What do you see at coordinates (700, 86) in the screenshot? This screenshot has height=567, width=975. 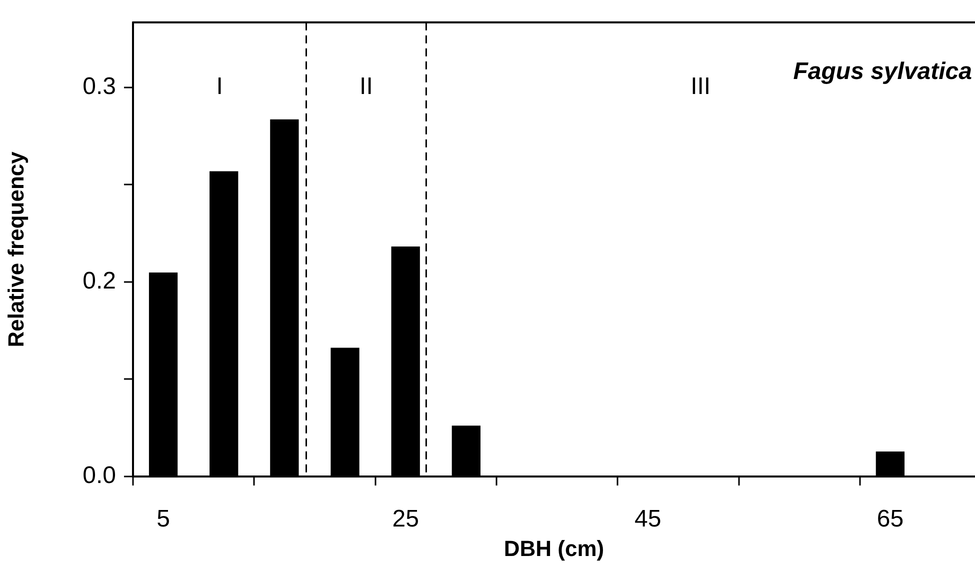 I see `annotation: III` at bounding box center [700, 86].